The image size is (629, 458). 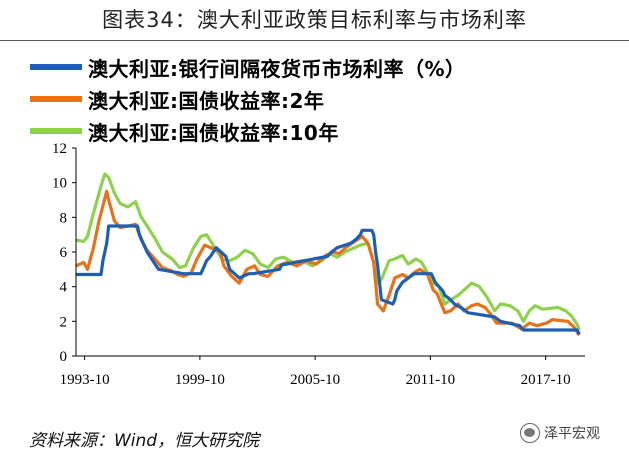 I want to click on x-tick-label: 2005-10, so click(x=315, y=380).